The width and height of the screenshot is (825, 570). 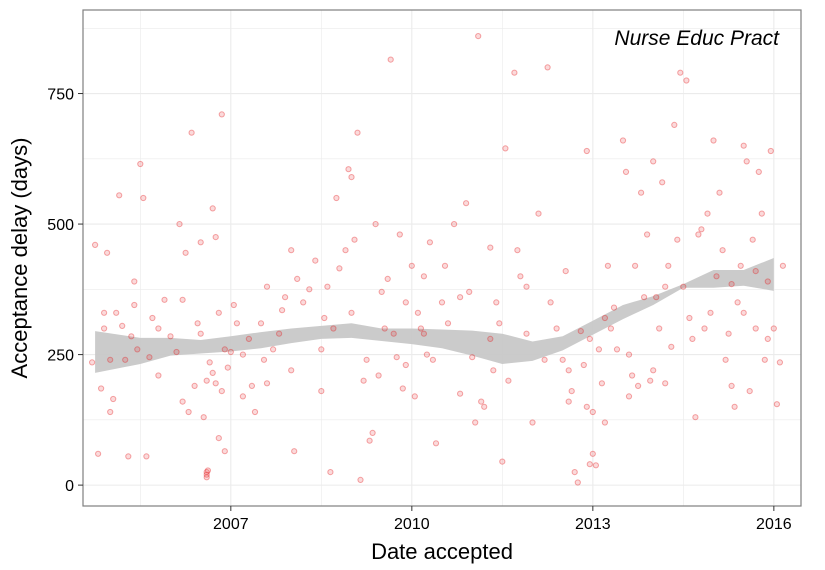 What do you see at coordinates (774, 524) in the screenshot?
I see `x-tick-label: 2016` at bounding box center [774, 524].